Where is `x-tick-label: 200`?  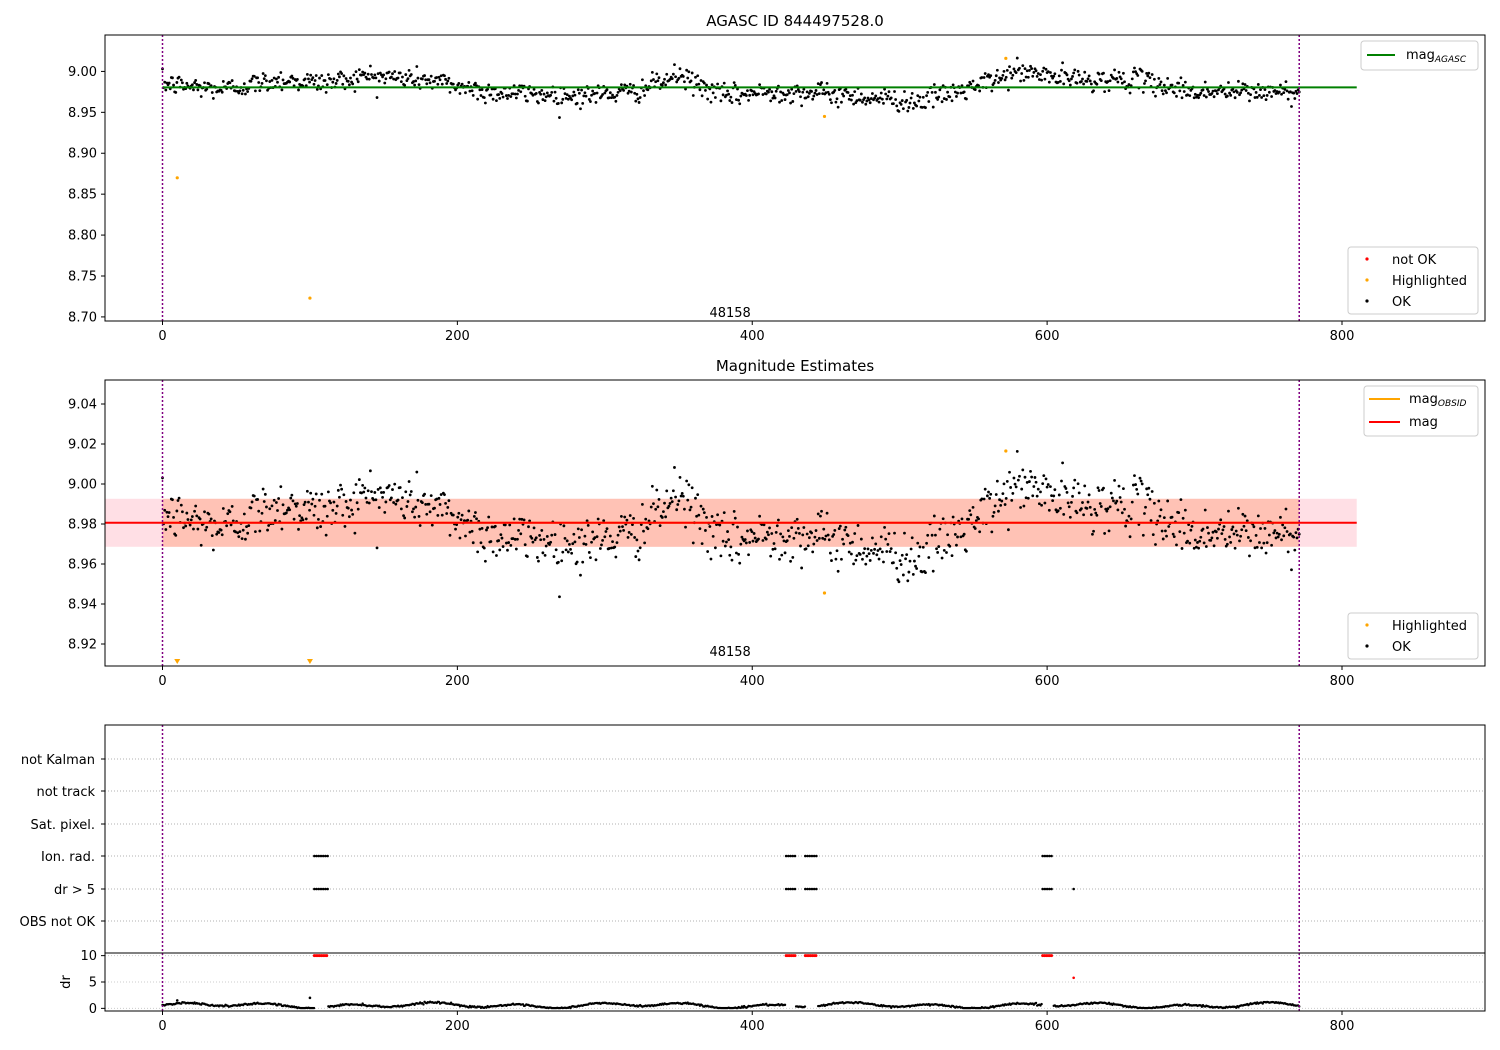
x-tick-label: 200 is located at coordinates (457, 336).